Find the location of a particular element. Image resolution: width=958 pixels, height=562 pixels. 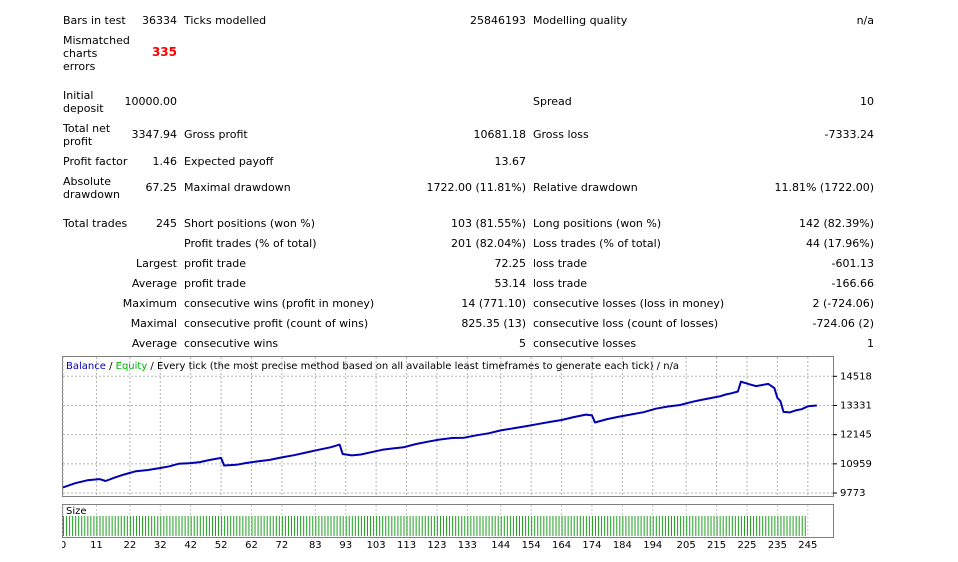

x-tick-label: 235 is located at coordinates (777, 545).